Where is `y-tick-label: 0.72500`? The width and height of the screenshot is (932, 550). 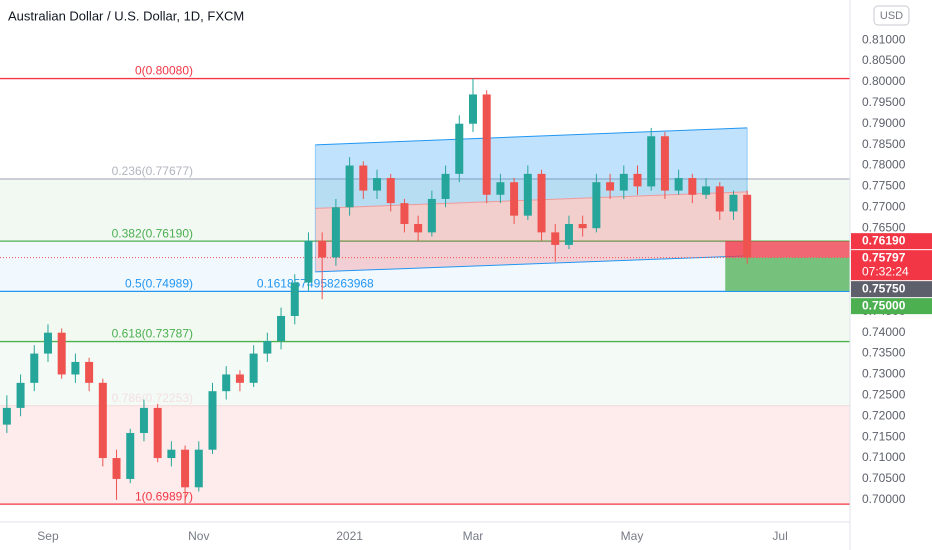
y-tick-label: 0.72500 is located at coordinates (884, 395).